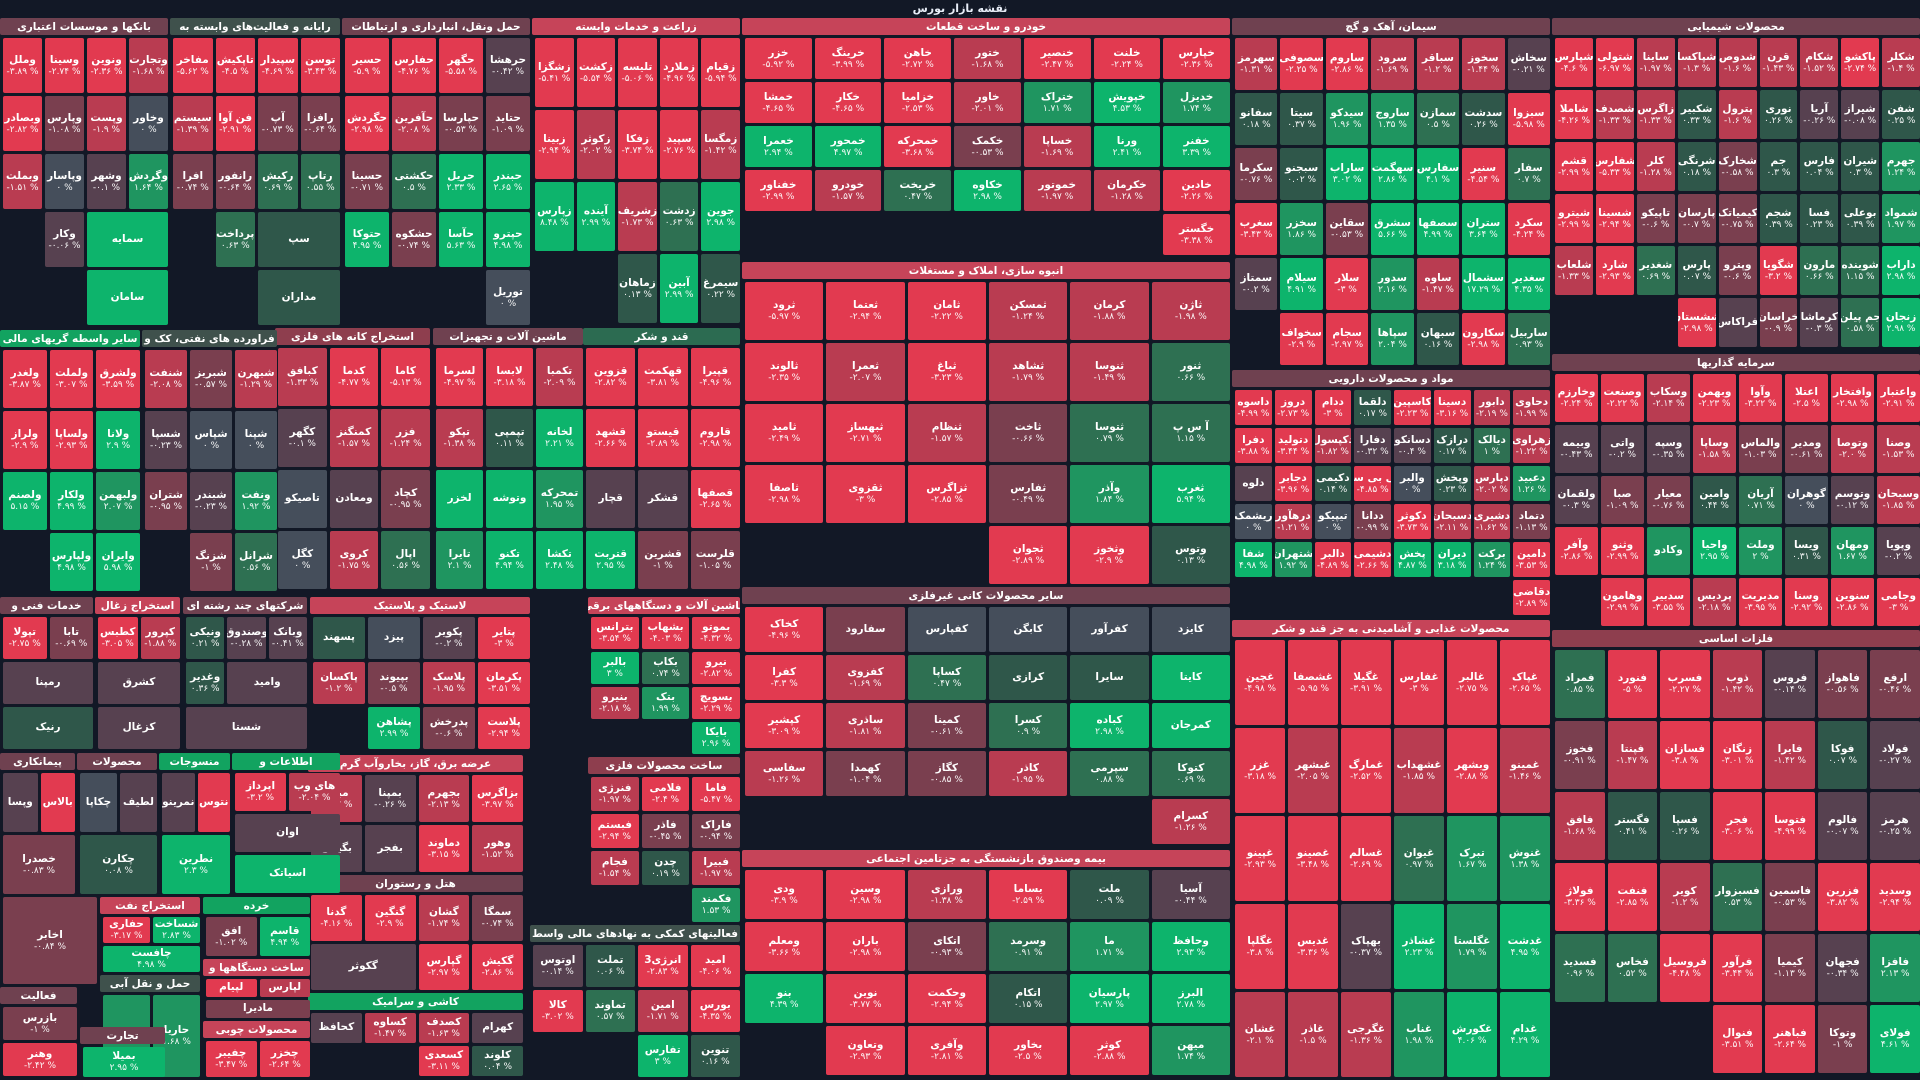 This screenshot has width=1920, height=1080. Describe the element at coordinates (1737, 270) in the screenshot. I see `stock-tile: وپترو -۰.۶ %` at that location.